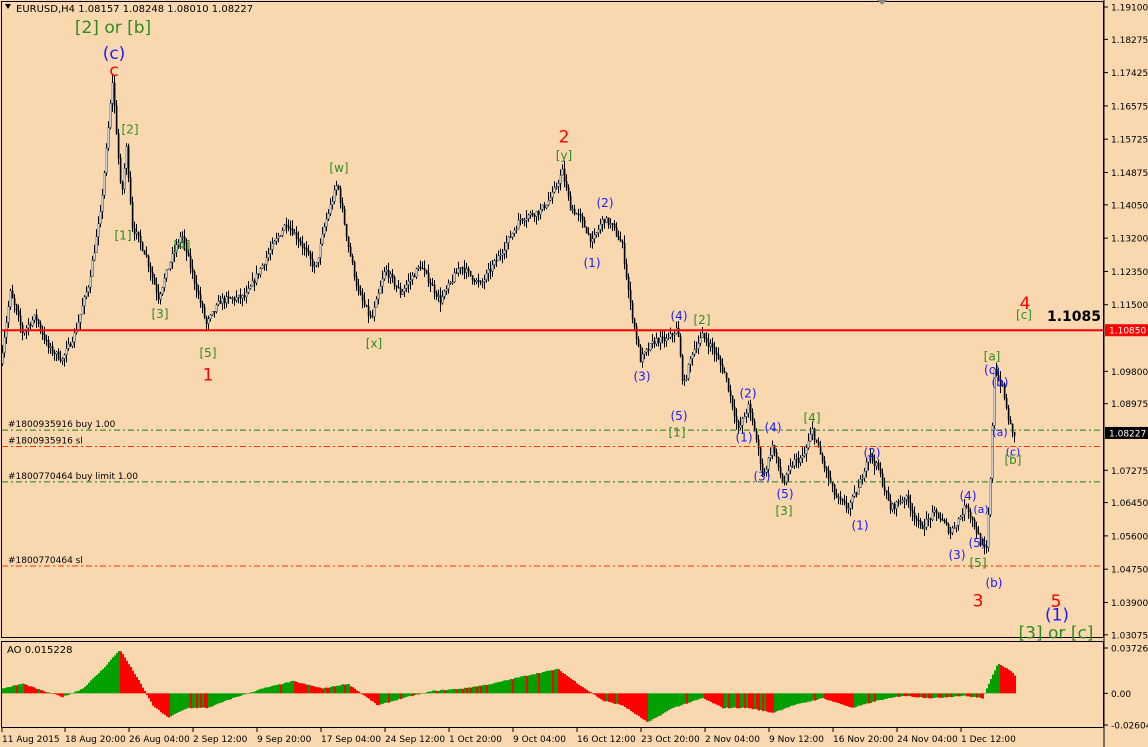 This screenshot has width=1148, height=747. What do you see at coordinates (882, 2) in the screenshot?
I see `shift-marker-icon` at bounding box center [882, 2].